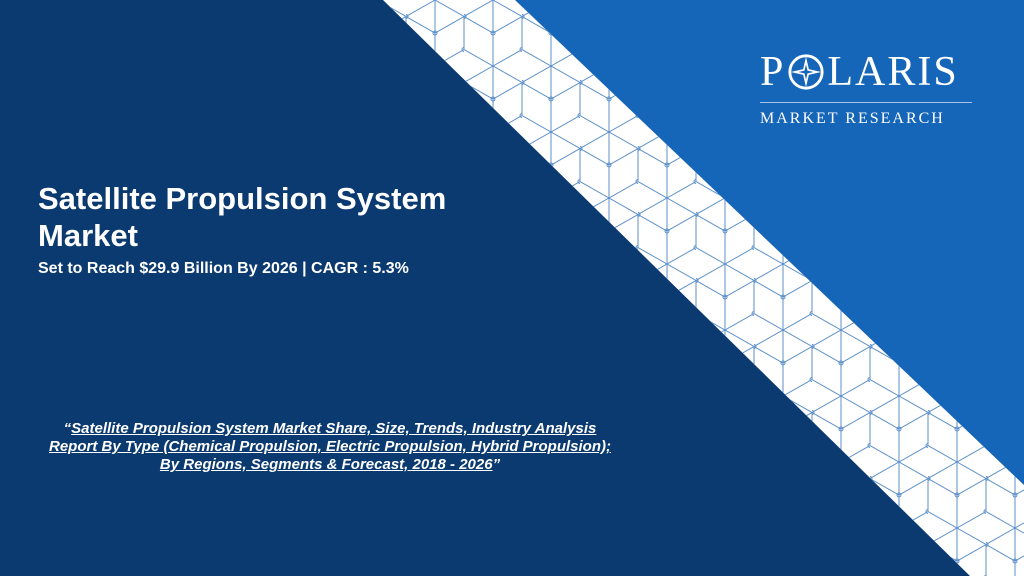 The image size is (1024, 576). Describe the element at coordinates (88, 235) in the screenshot. I see `title-line-2: Market` at that location.